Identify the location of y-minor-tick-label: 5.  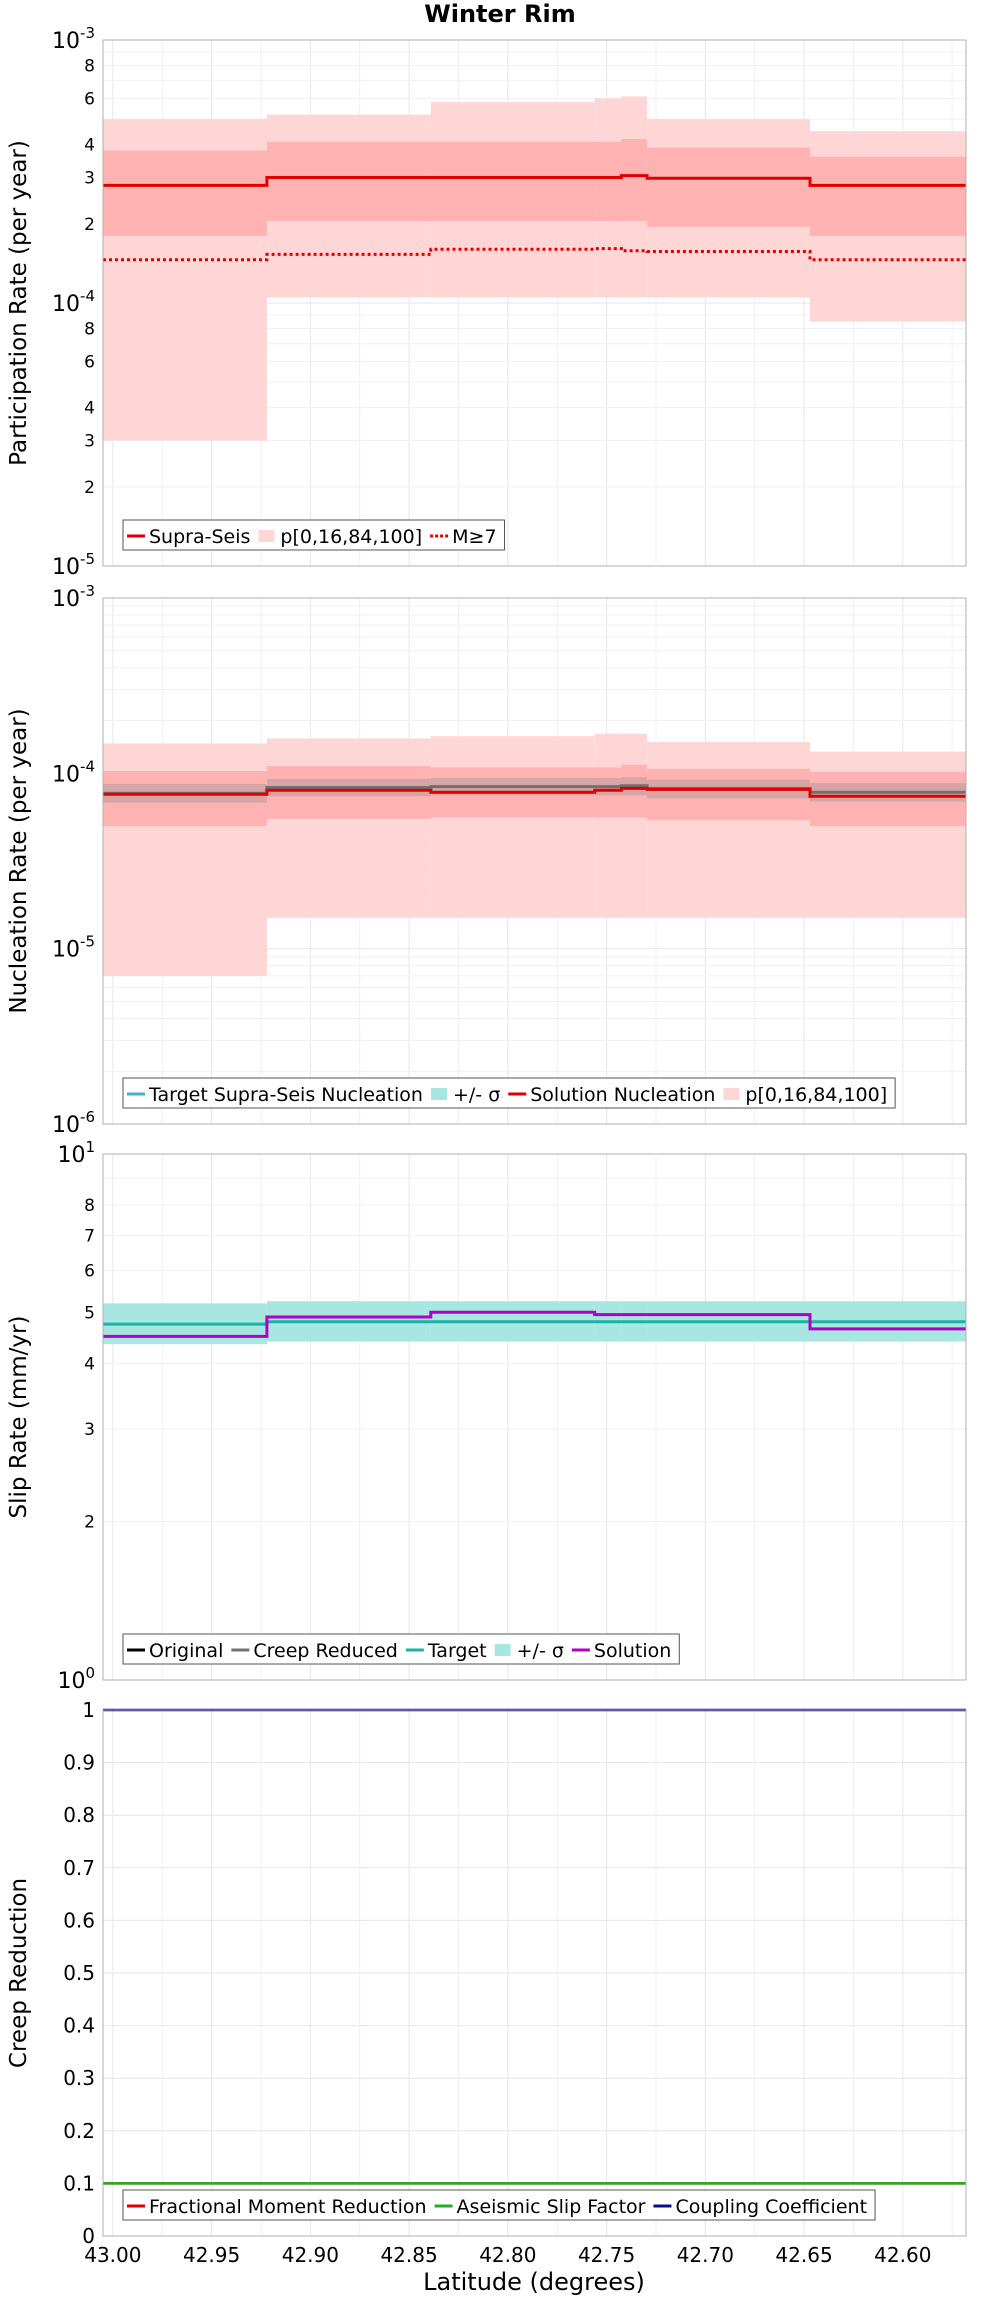
(89, 1313).